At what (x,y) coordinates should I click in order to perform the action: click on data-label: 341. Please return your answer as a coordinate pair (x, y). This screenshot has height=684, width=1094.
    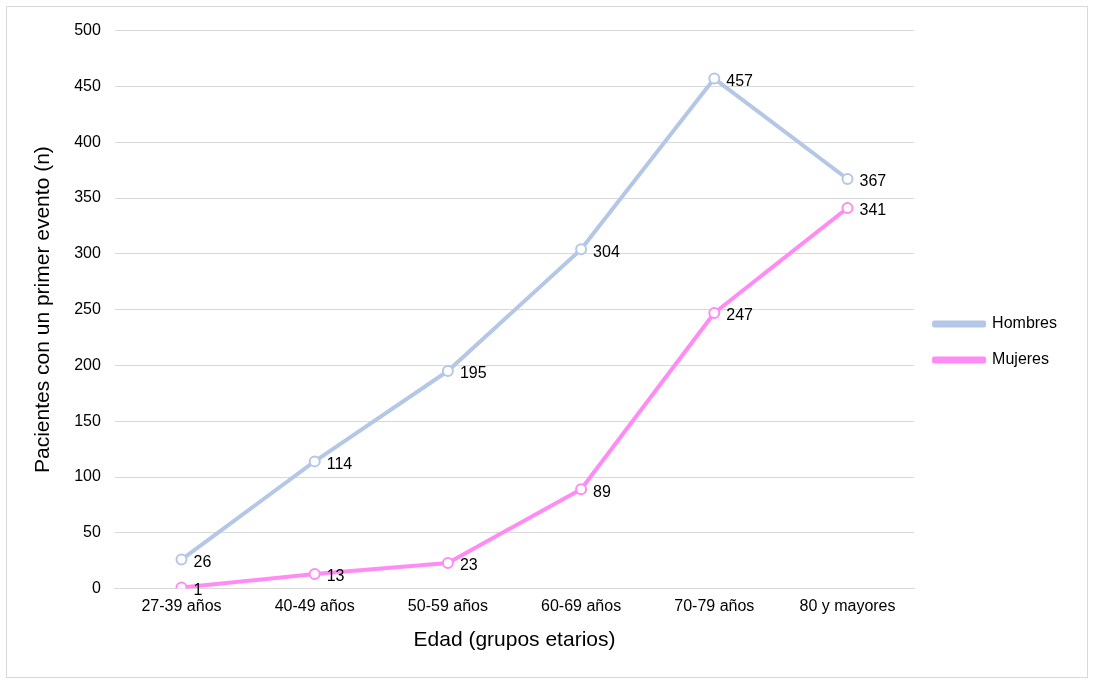
    Looking at the image, I should click on (873, 210).